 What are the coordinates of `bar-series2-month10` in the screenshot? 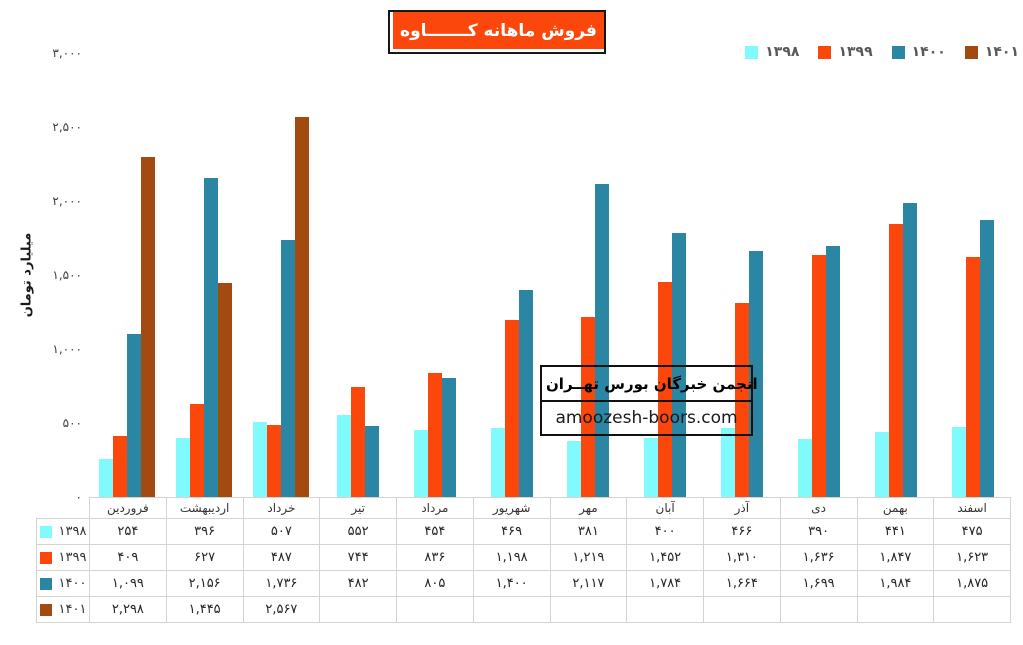 It's located at (818, 375).